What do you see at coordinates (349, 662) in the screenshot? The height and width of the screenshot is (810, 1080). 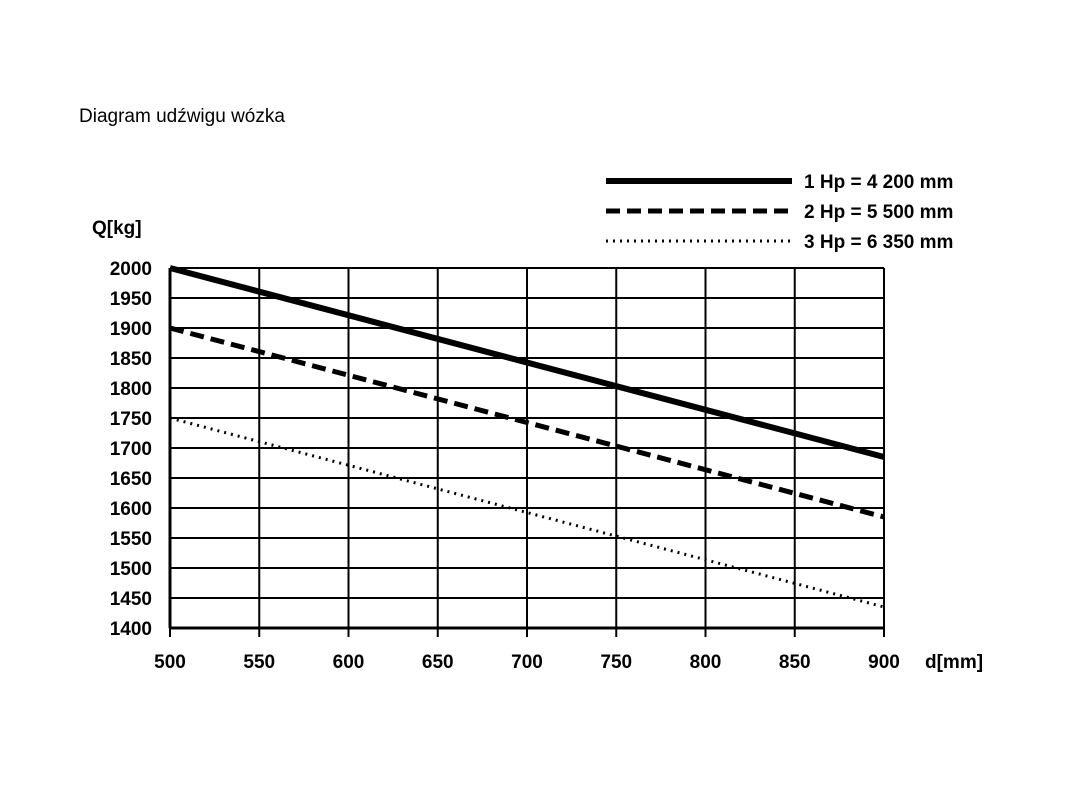 I see `x-tick-label: 600` at bounding box center [349, 662].